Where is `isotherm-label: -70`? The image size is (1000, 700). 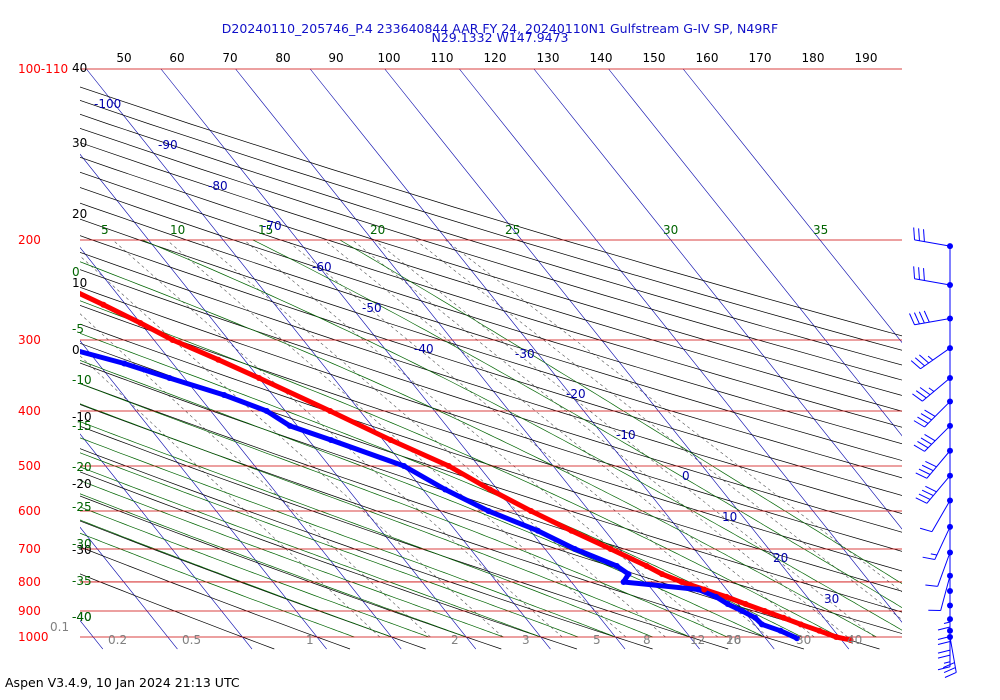 isotherm-label: -70 is located at coordinates (272, 226).